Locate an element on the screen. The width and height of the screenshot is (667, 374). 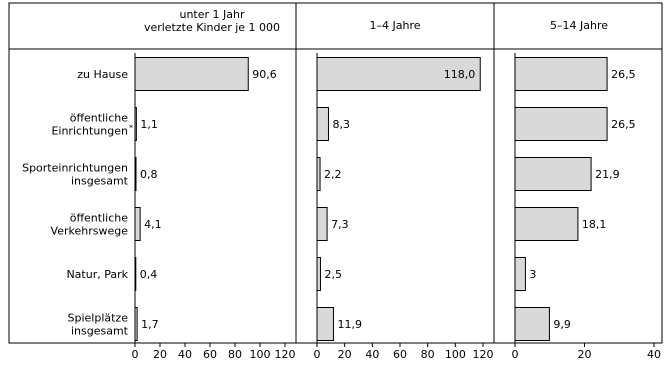
data-label: 7,3 is located at coordinates (340, 224).